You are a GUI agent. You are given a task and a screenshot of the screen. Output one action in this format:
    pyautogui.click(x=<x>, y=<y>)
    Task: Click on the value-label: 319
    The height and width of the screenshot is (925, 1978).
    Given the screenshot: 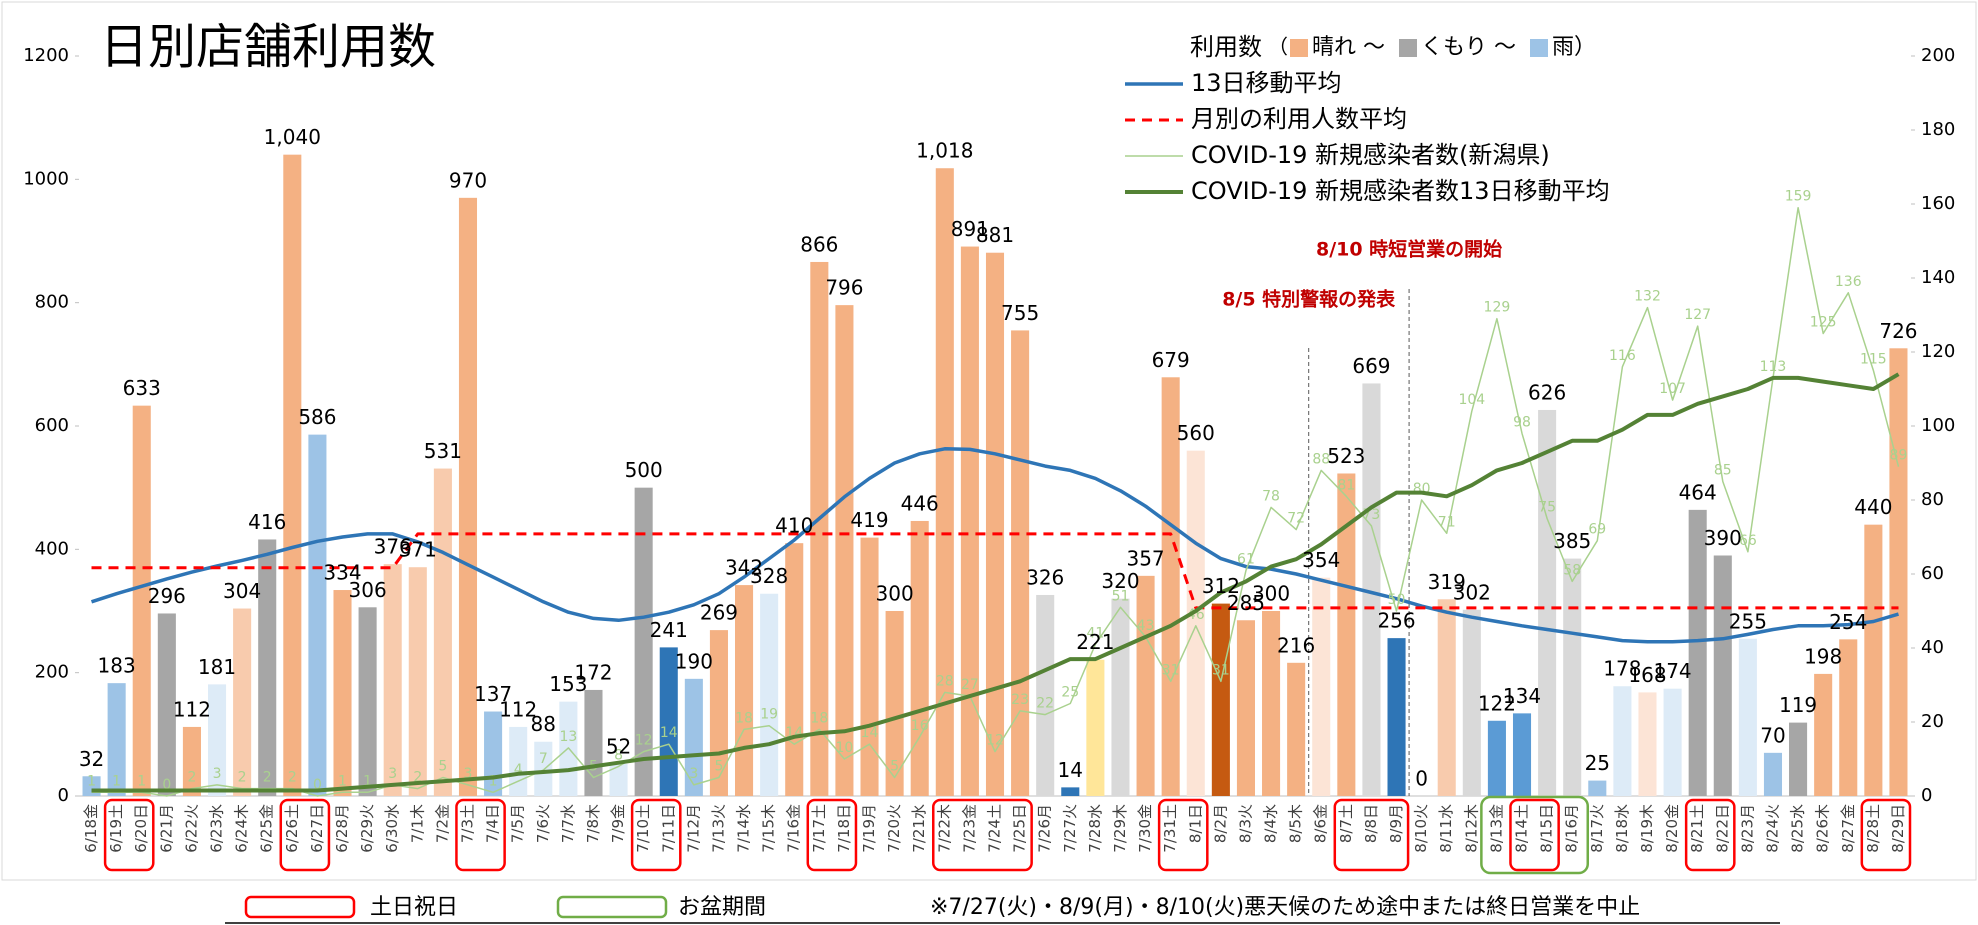 What is the action you would take?
    pyautogui.click(x=1447, y=582)
    